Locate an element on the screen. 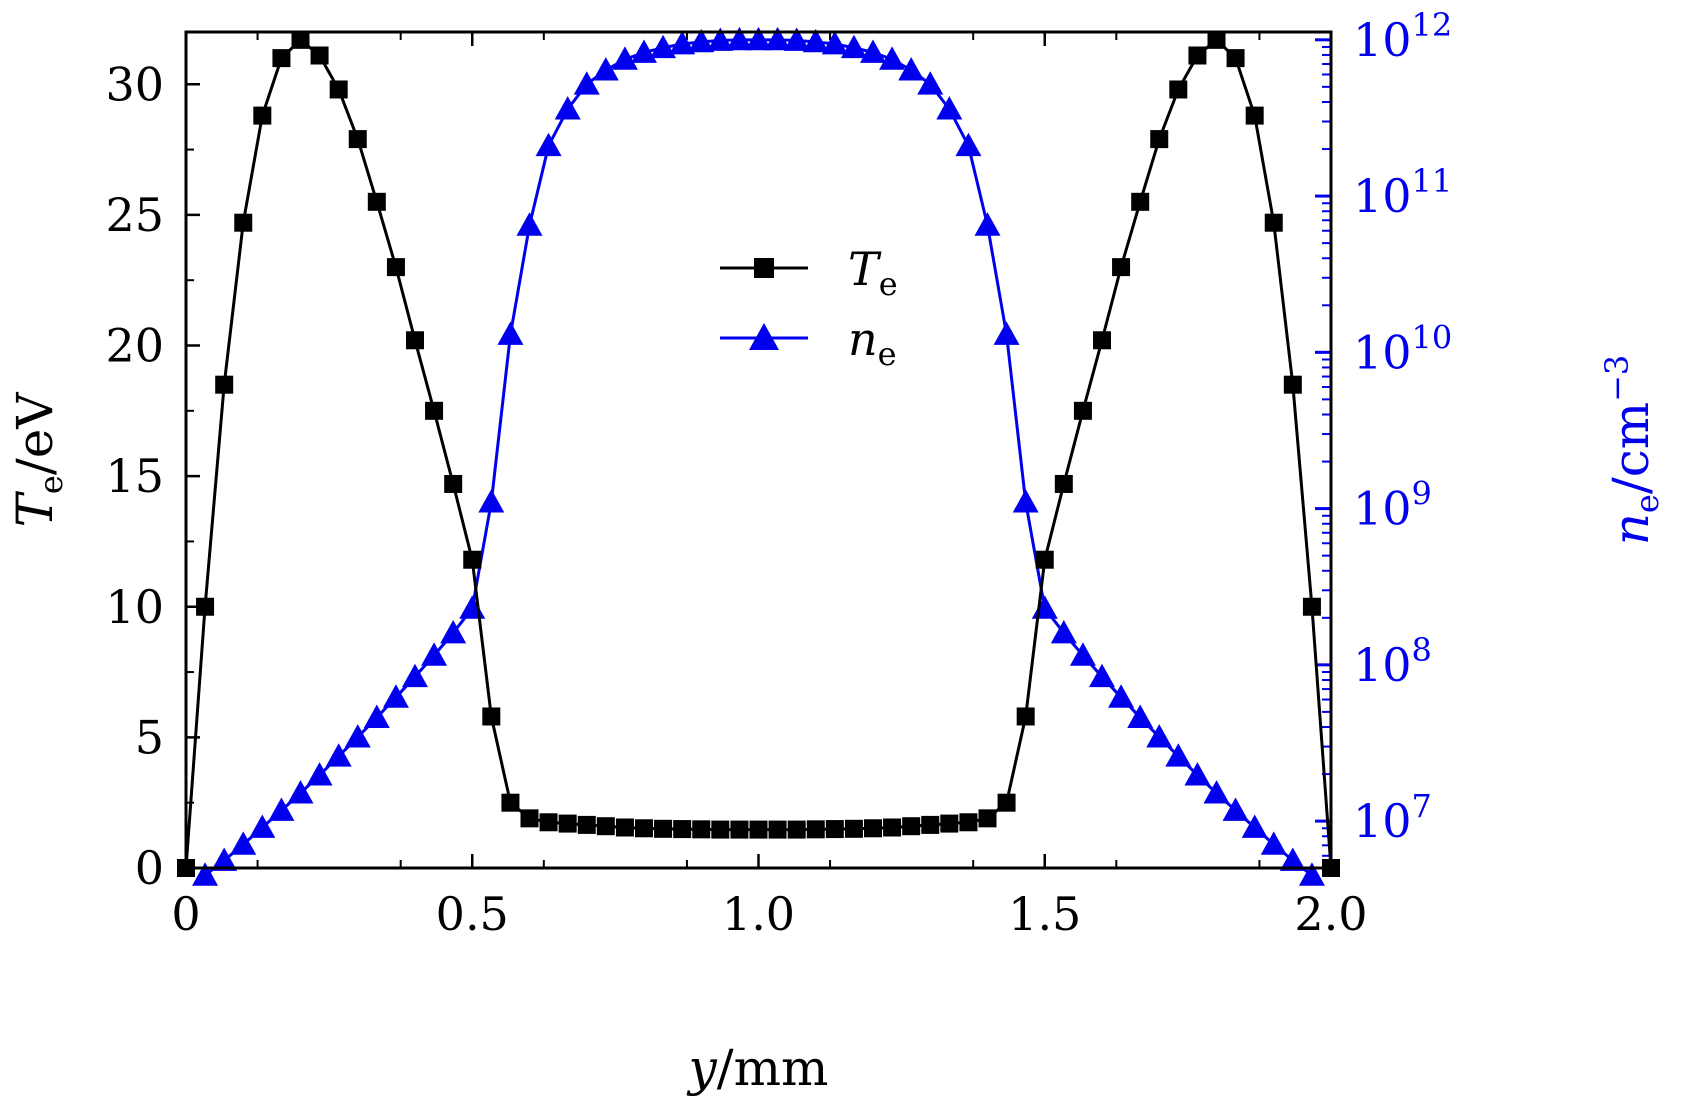 This screenshot has height=1109, width=1686. y-left-tick-label: 25 is located at coordinates (134, 215).